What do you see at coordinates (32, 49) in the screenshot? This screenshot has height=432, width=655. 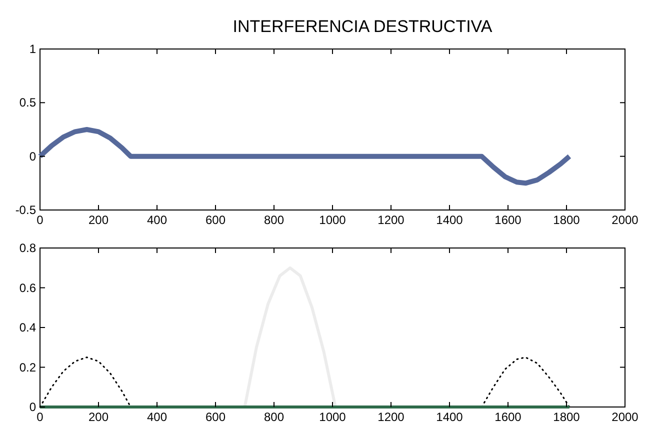 I see `y-tick-label: 1` at bounding box center [32, 49].